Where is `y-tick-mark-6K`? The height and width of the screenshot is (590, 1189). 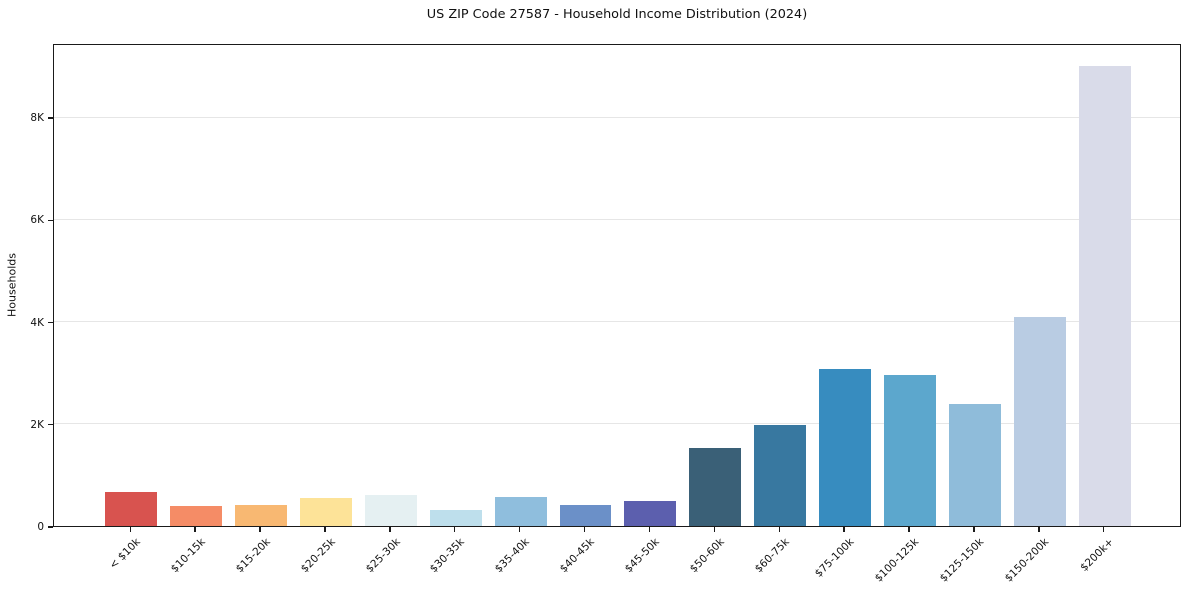 y-tick-mark-6K is located at coordinates (50, 220).